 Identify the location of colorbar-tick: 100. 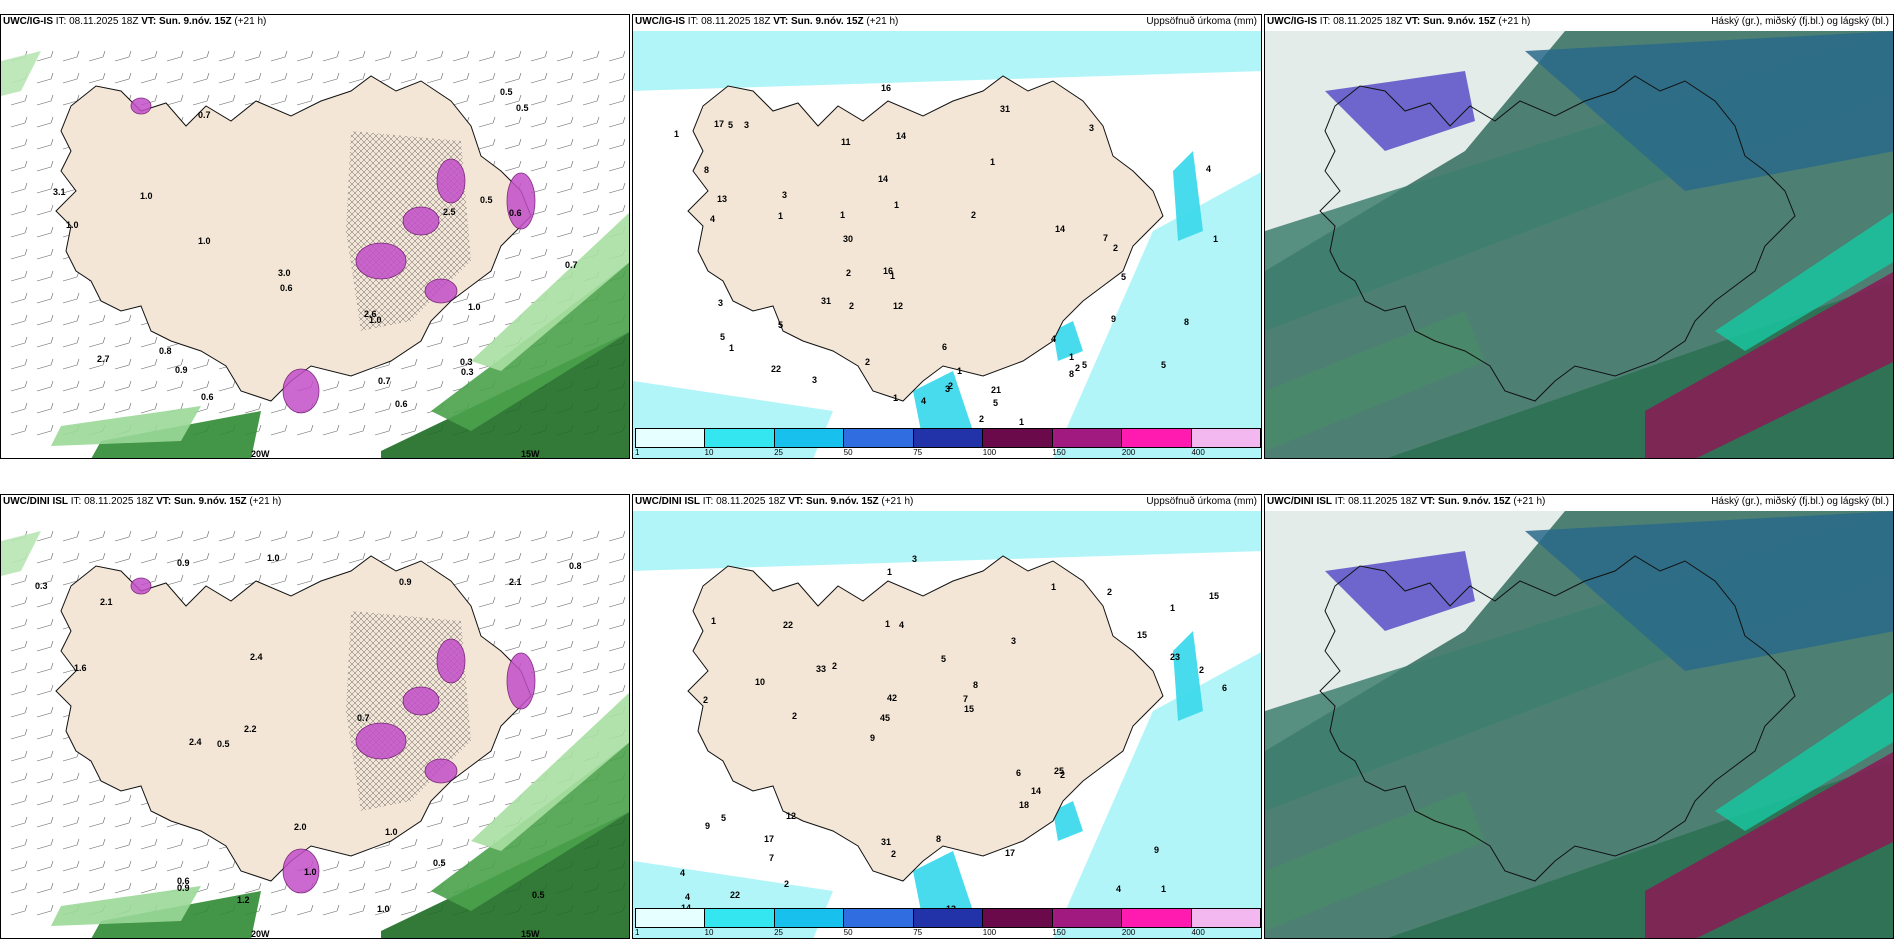
(989, 452).